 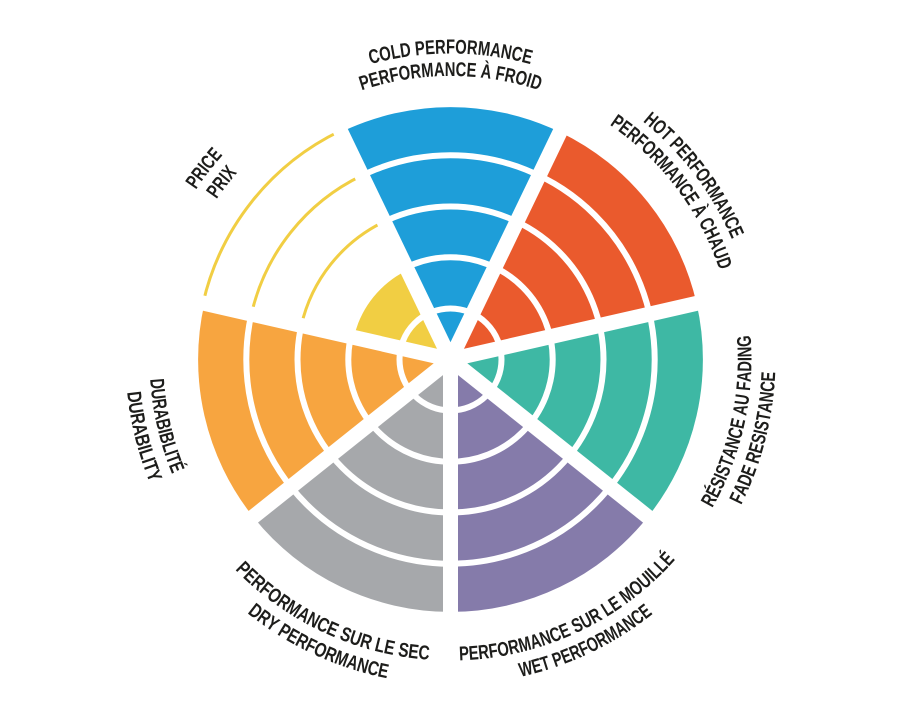 What do you see at coordinates (743, 341) in the screenshot?
I see `svg-text: G` at bounding box center [743, 341].